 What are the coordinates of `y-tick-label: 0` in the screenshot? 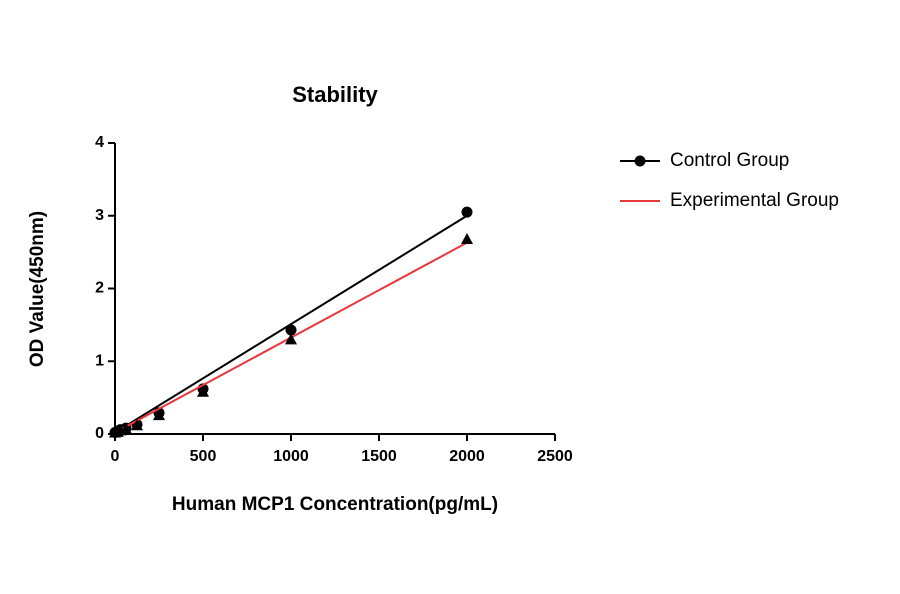 It's located at (99, 433).